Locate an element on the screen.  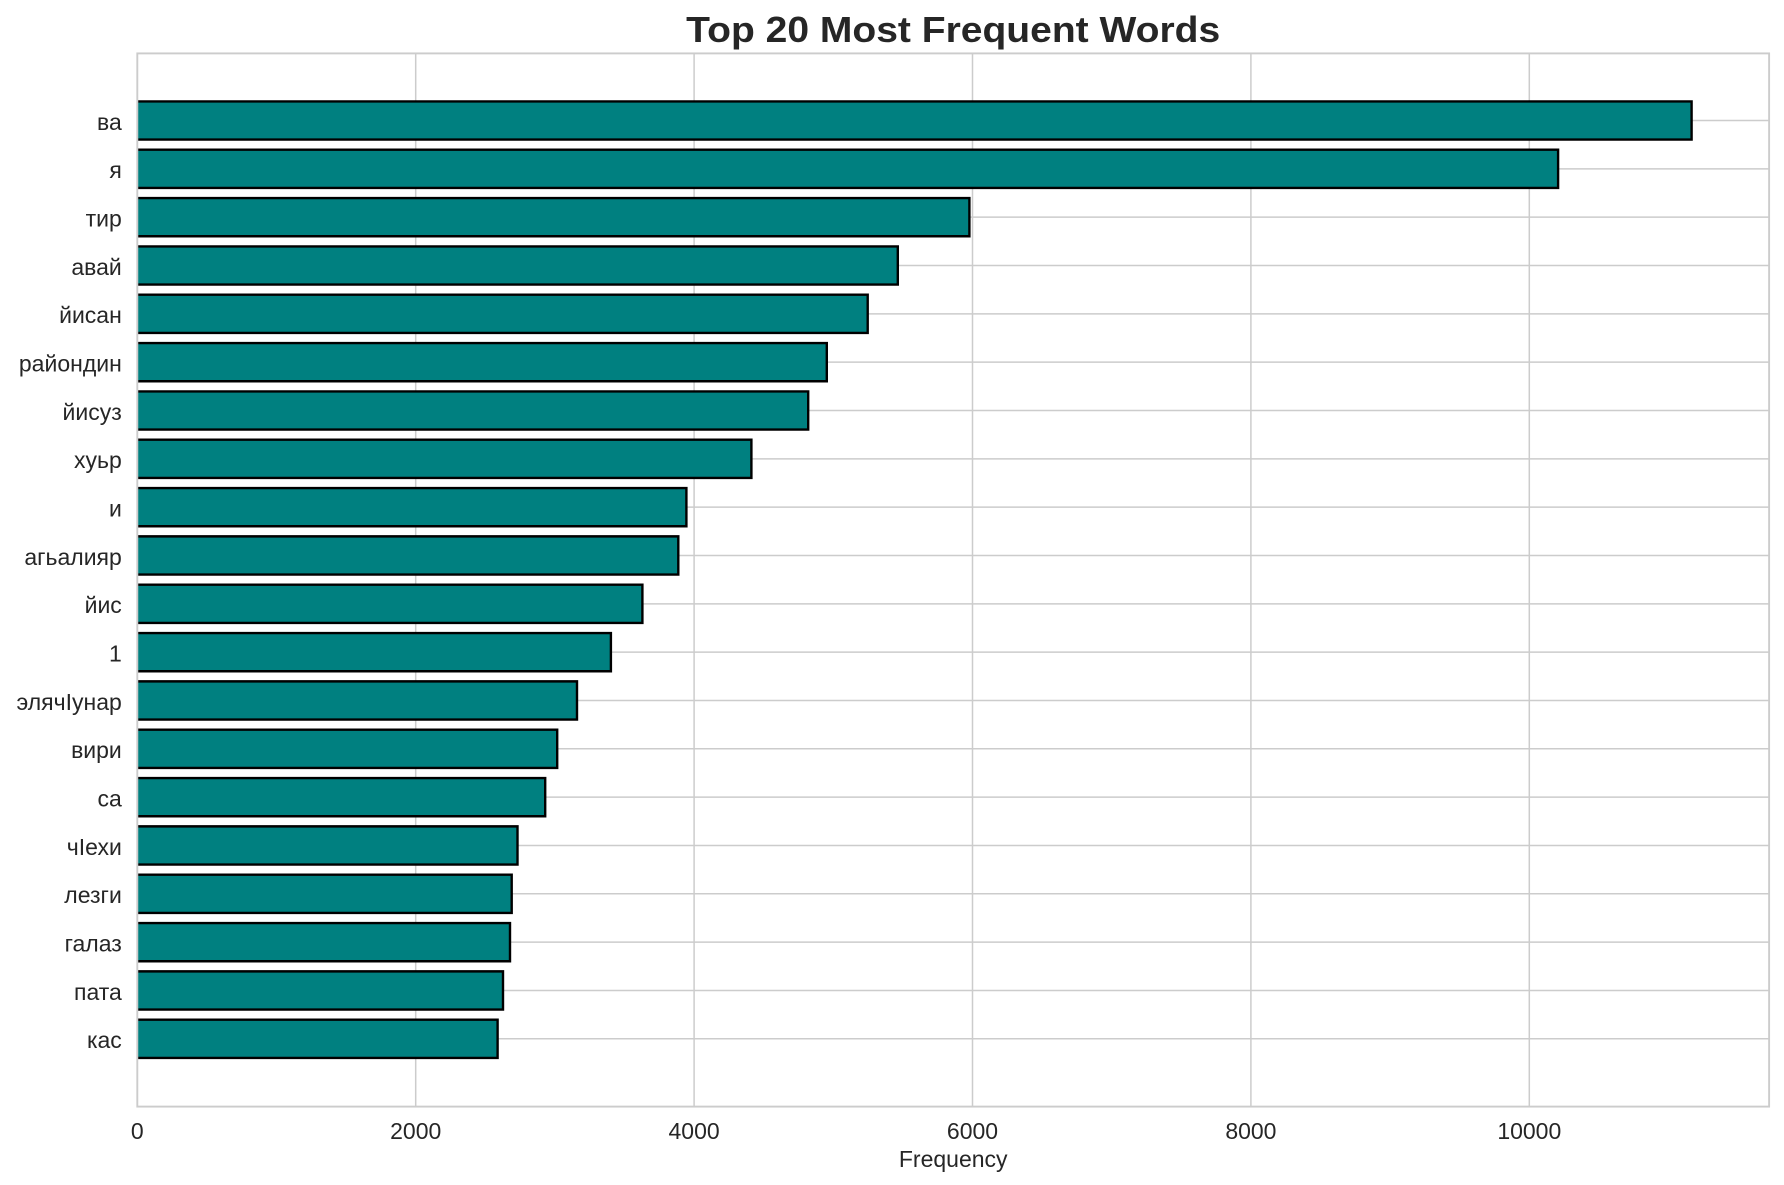
svg-text: агьалияр is located at coordinates (72, 557).